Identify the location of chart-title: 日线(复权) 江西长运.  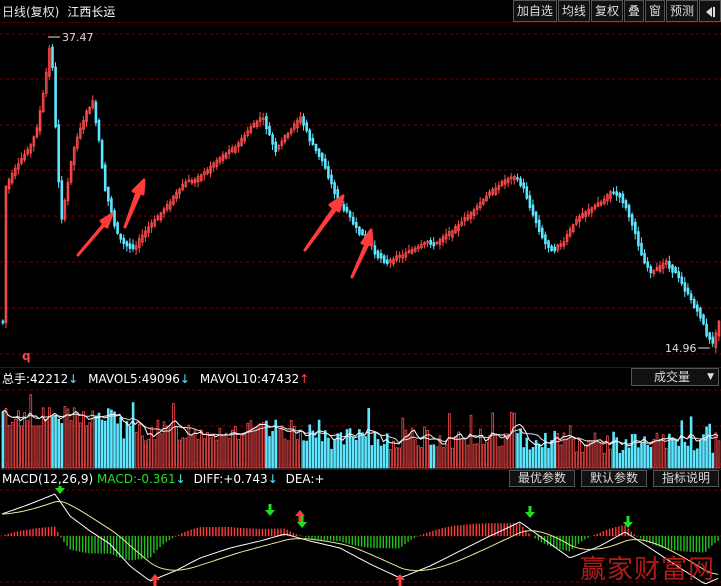
(58, 11).